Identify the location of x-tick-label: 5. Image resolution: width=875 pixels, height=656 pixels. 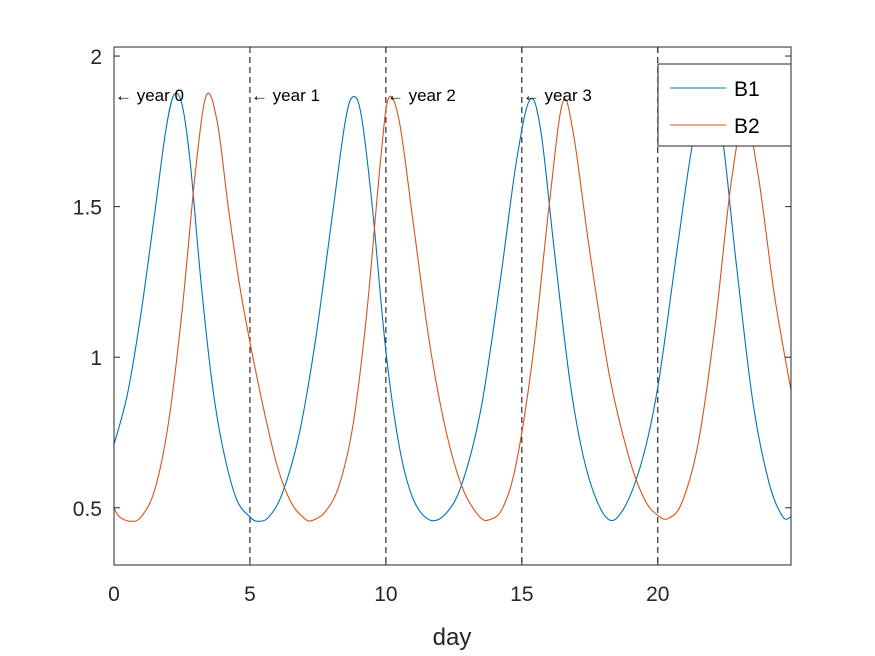
(250, 594).